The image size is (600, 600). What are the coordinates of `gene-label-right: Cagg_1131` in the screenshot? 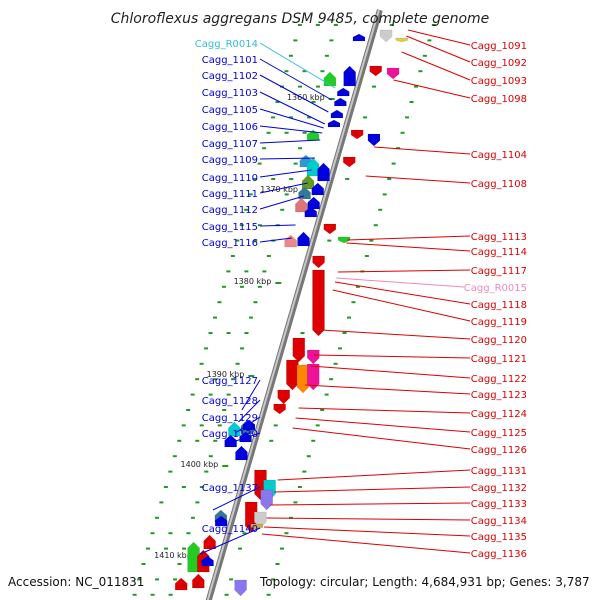 It's located at (499, 471).